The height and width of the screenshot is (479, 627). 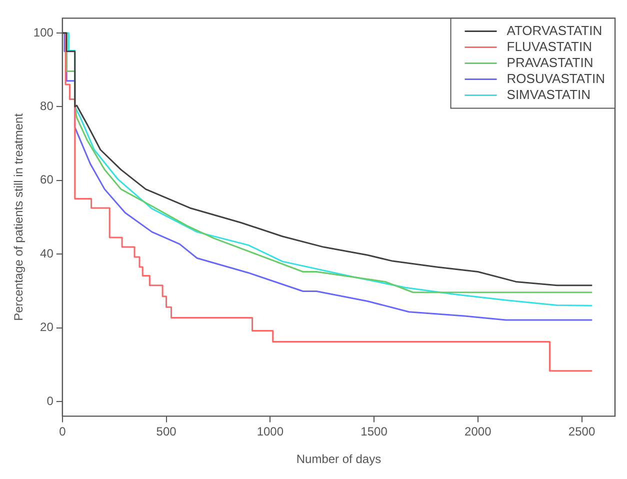 I want to click on x-tick-label: 2500, so click(x=582, y=431).